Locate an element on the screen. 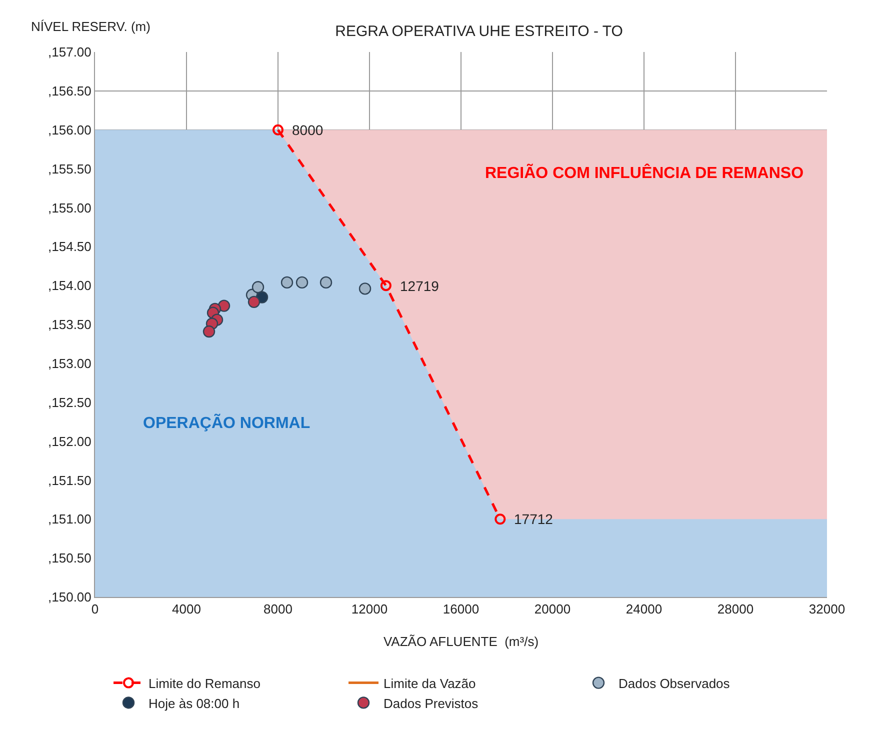  y-tick-label: ,156.00 is located at coordinates (70, 130).